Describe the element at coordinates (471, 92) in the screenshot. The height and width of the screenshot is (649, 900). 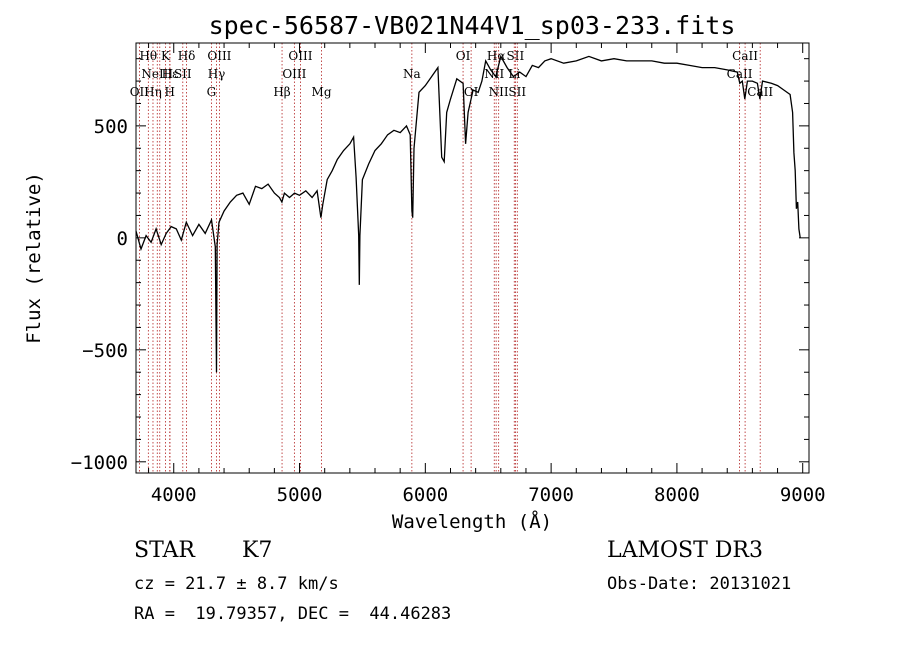
I see `line-marker-label-19: OI` at that location.